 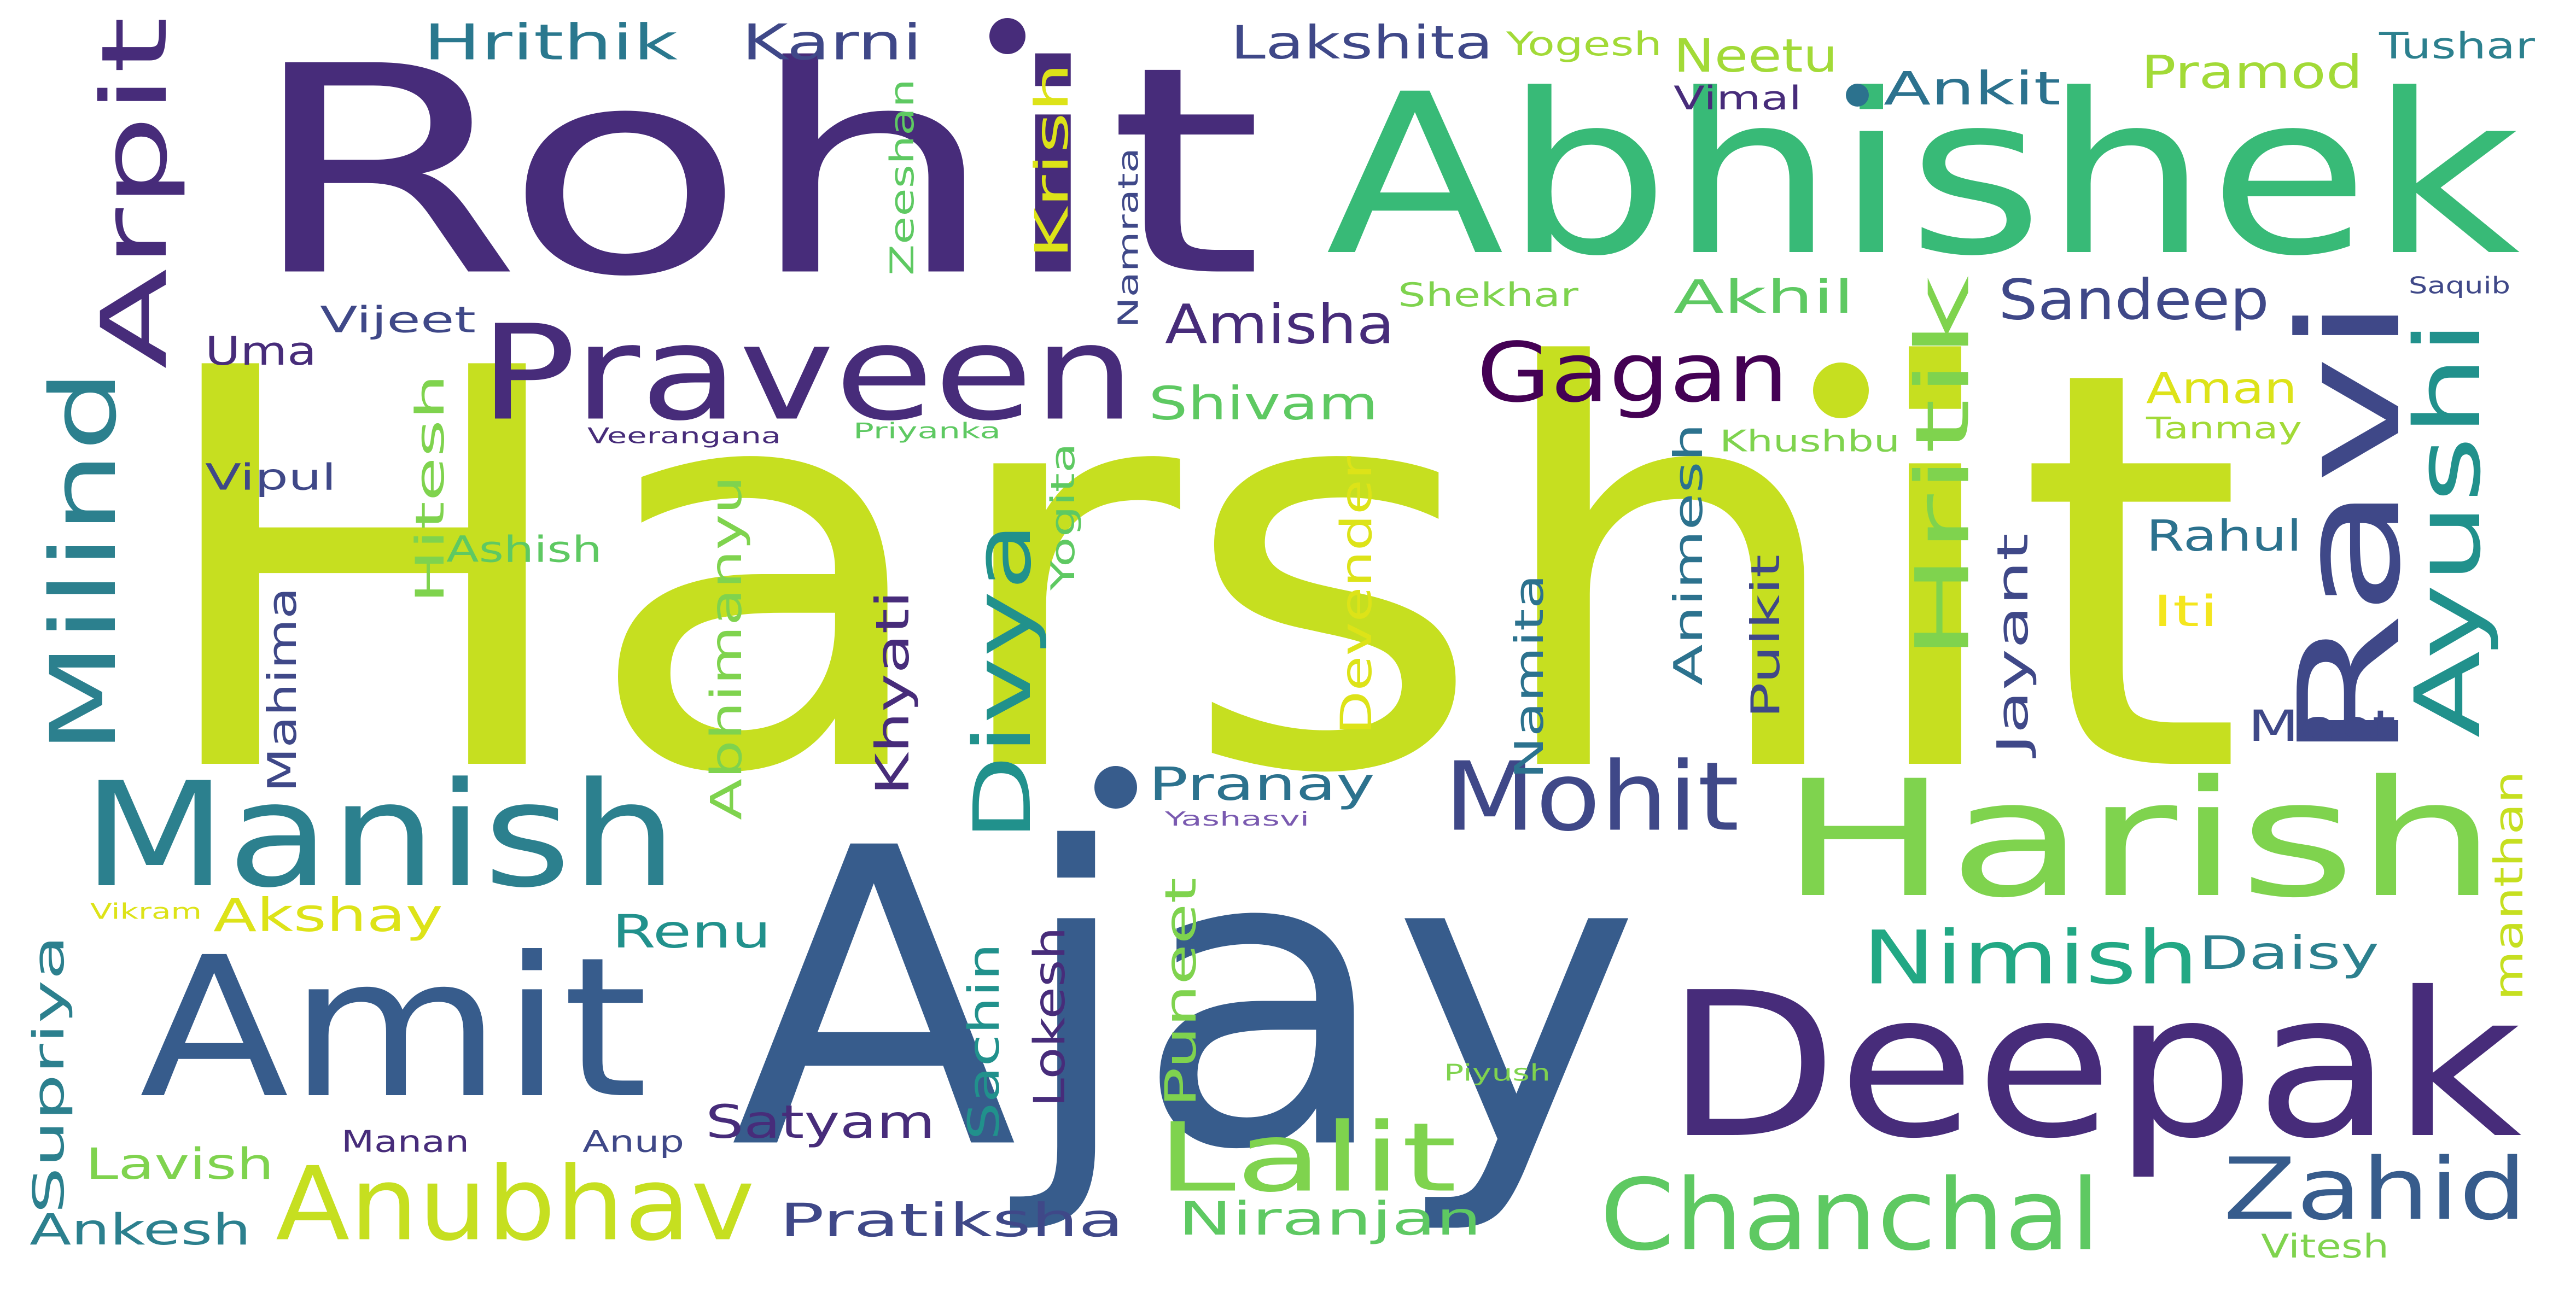 What do you see at coordinates (2325, 1246) in the screenshot?
I see `word-vitesh: Vitesh` at bounding box center [2325, 1246].